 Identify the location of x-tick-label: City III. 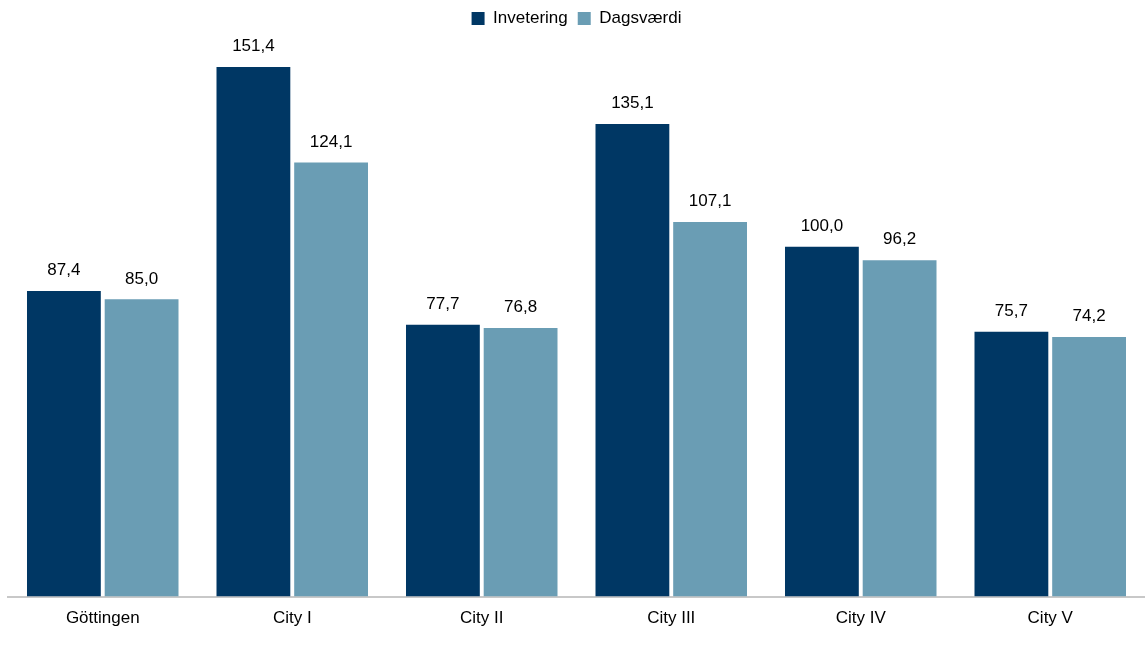
(671, 618).